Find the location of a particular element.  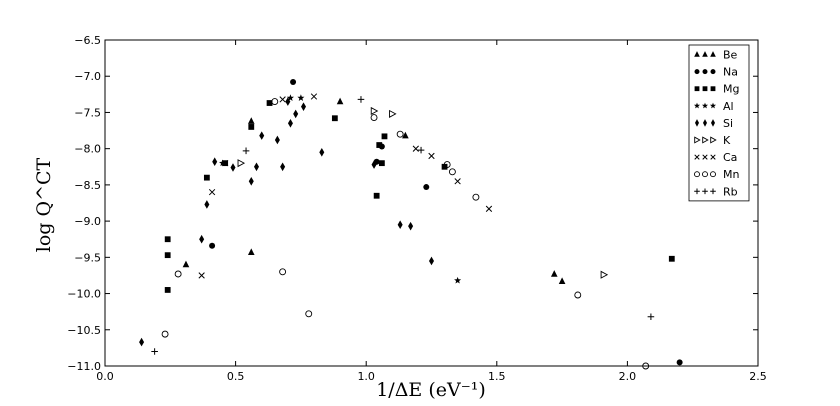

x-tick-label: 0.5 is located at coordinates (236, 376).